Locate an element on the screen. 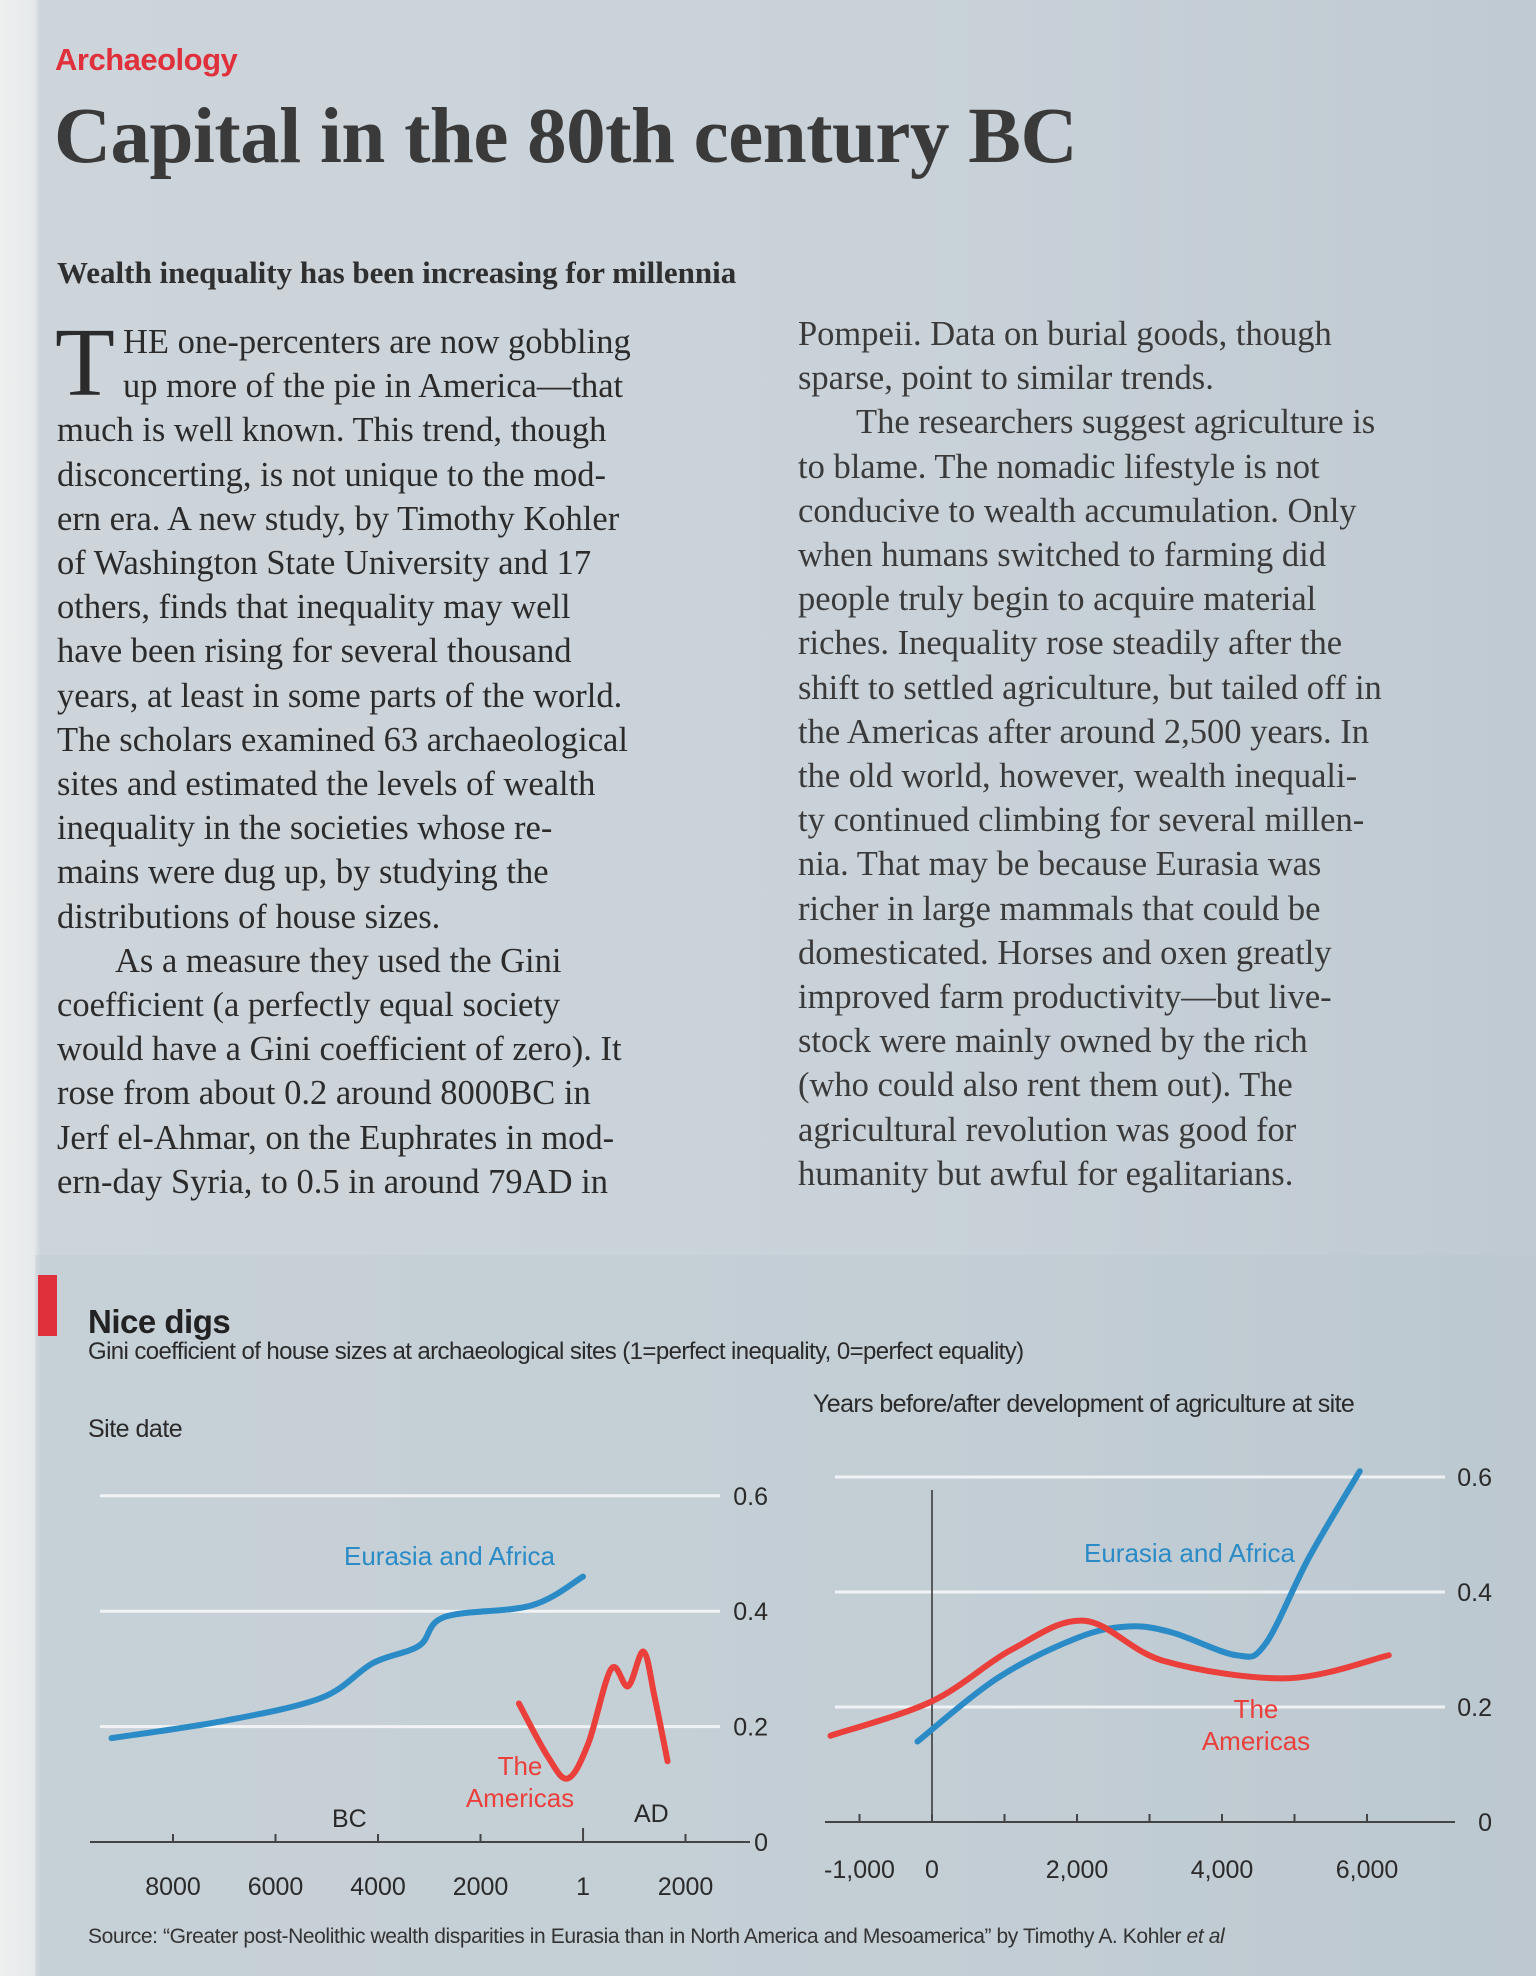 The image size is (1536, 1976). article-title: Capital in the 80th century BC is located at coordinates (566, 136).